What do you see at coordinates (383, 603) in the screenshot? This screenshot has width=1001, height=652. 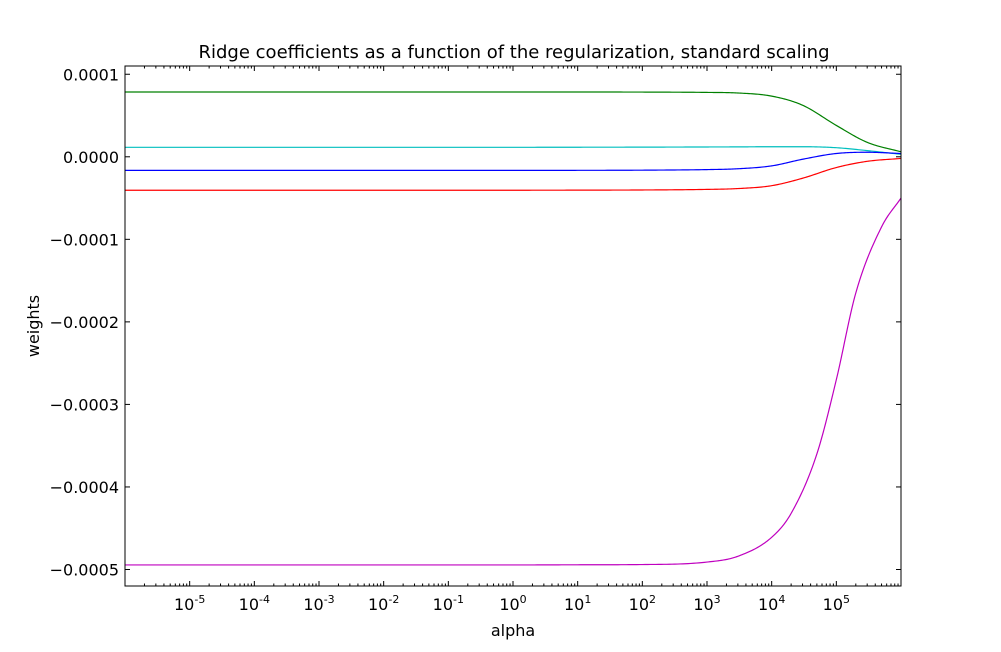 I see `x-tick-label: 10⁻²` at bounding box center [383, 603].